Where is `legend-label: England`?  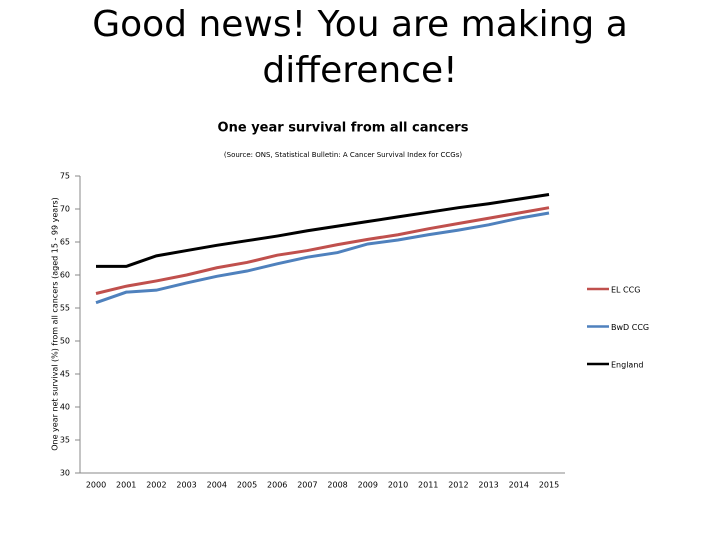
legend-label: England is located at coordinates (627, 365).